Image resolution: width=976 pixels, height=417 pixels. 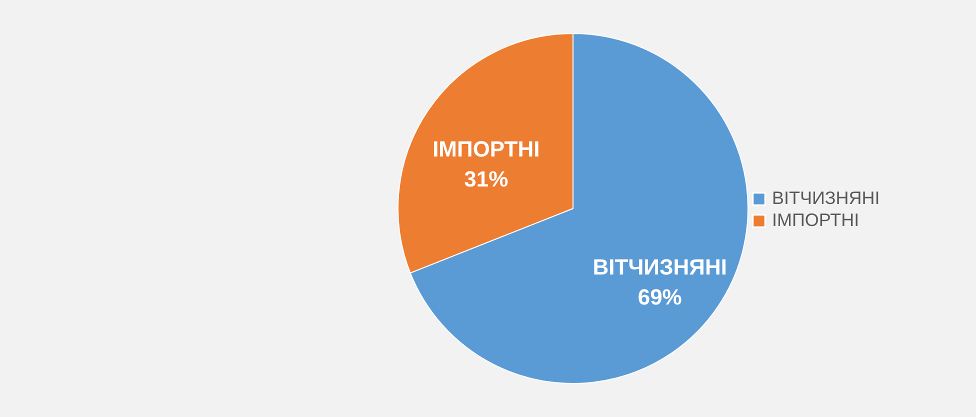 I want to click on legend-label: ІМПОРТНІ, so click(x=816, y=220).